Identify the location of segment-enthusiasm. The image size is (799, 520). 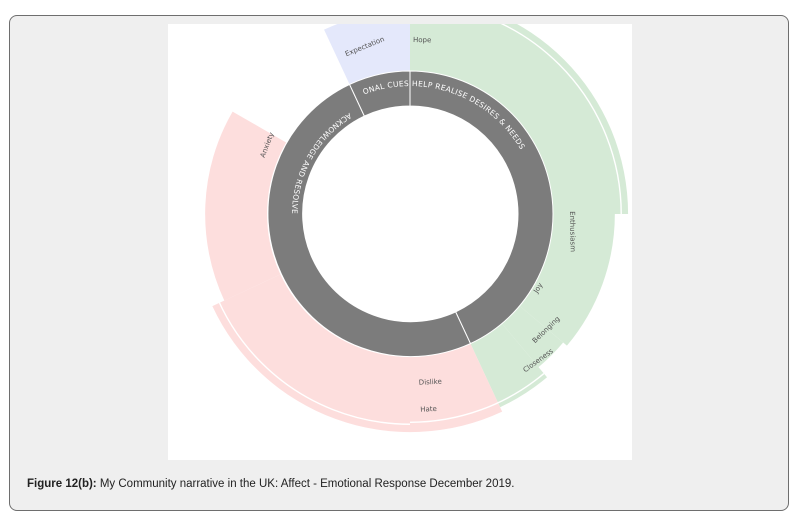
(567, 280).